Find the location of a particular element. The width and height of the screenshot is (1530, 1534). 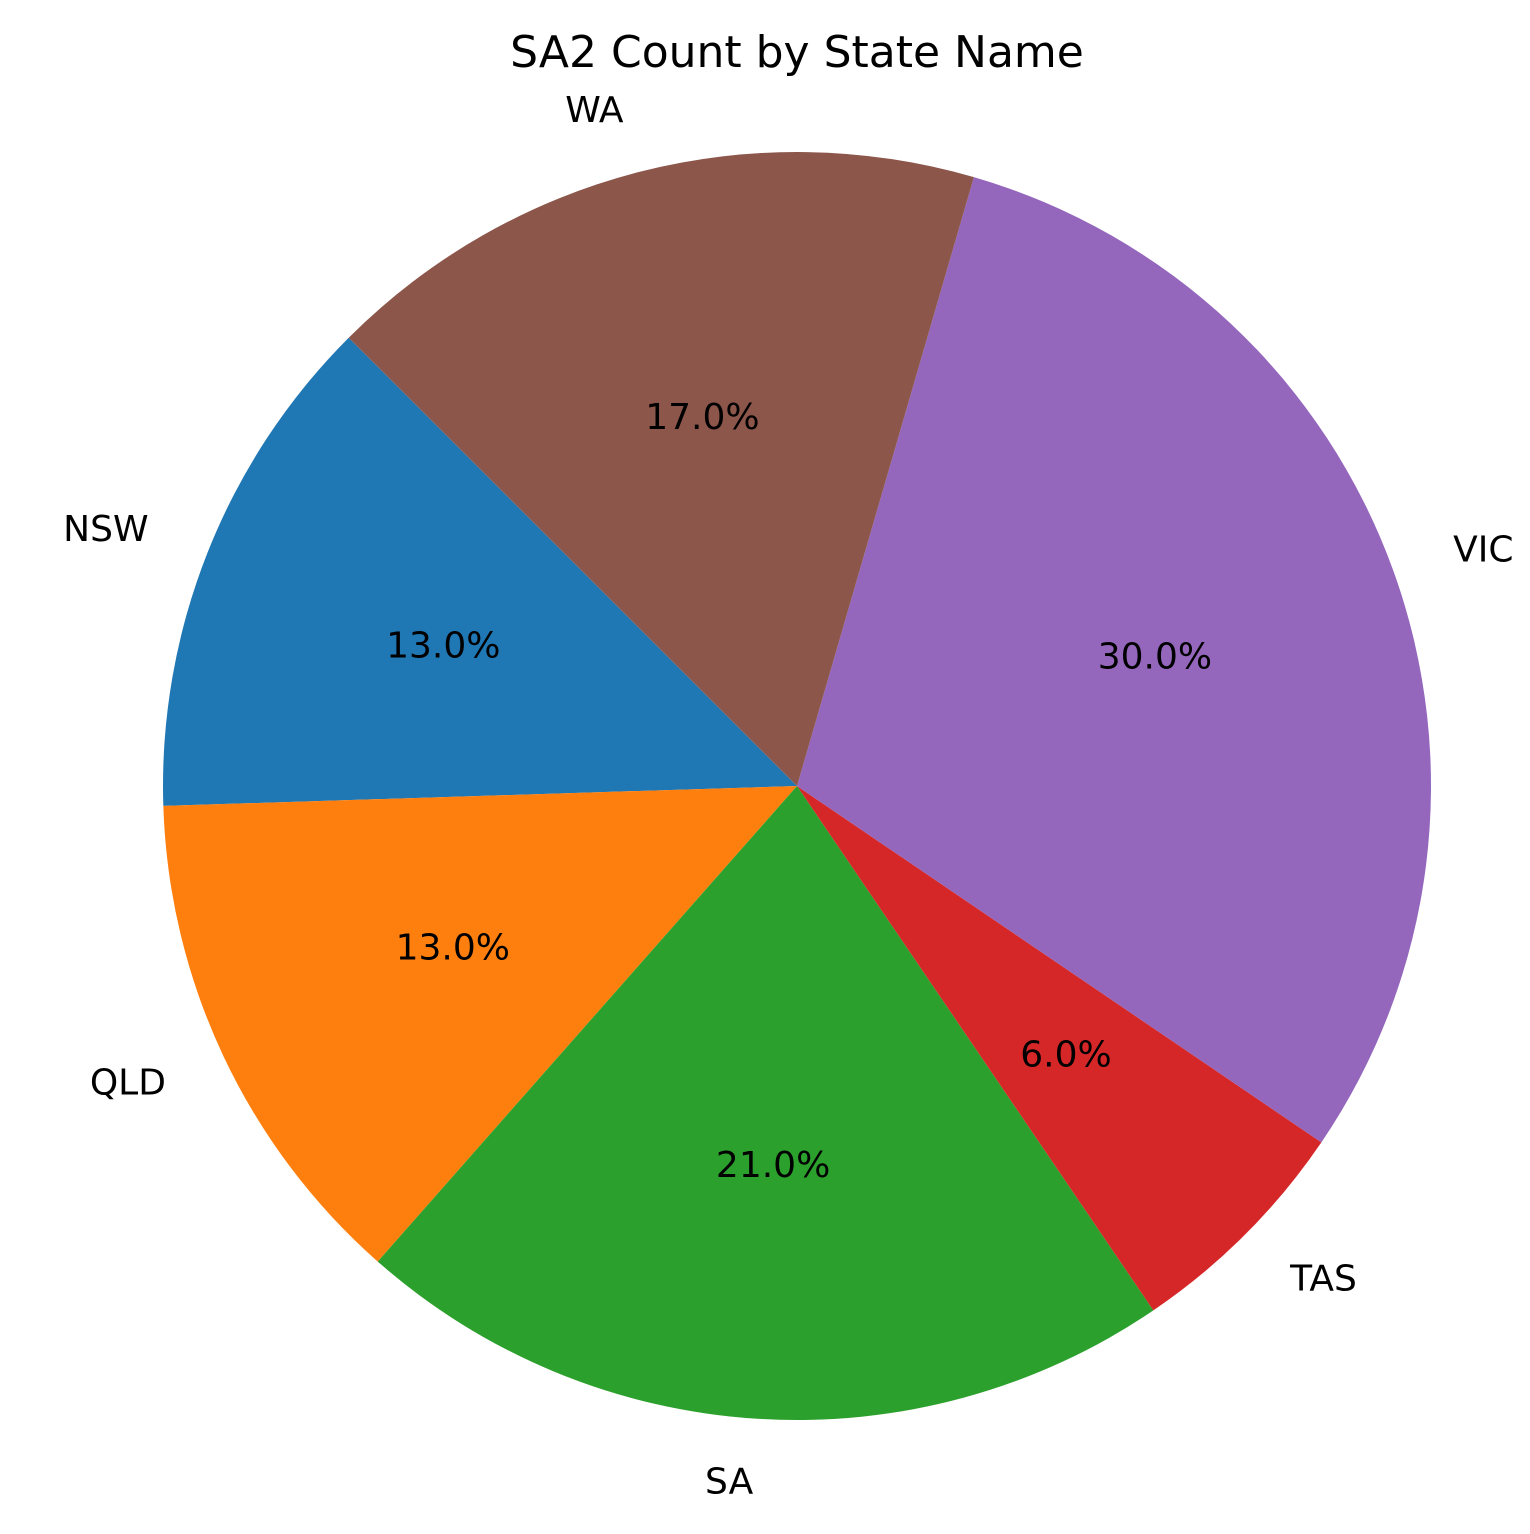

percent-label-vic: 30.0% is located at coordinates (1155, 657).